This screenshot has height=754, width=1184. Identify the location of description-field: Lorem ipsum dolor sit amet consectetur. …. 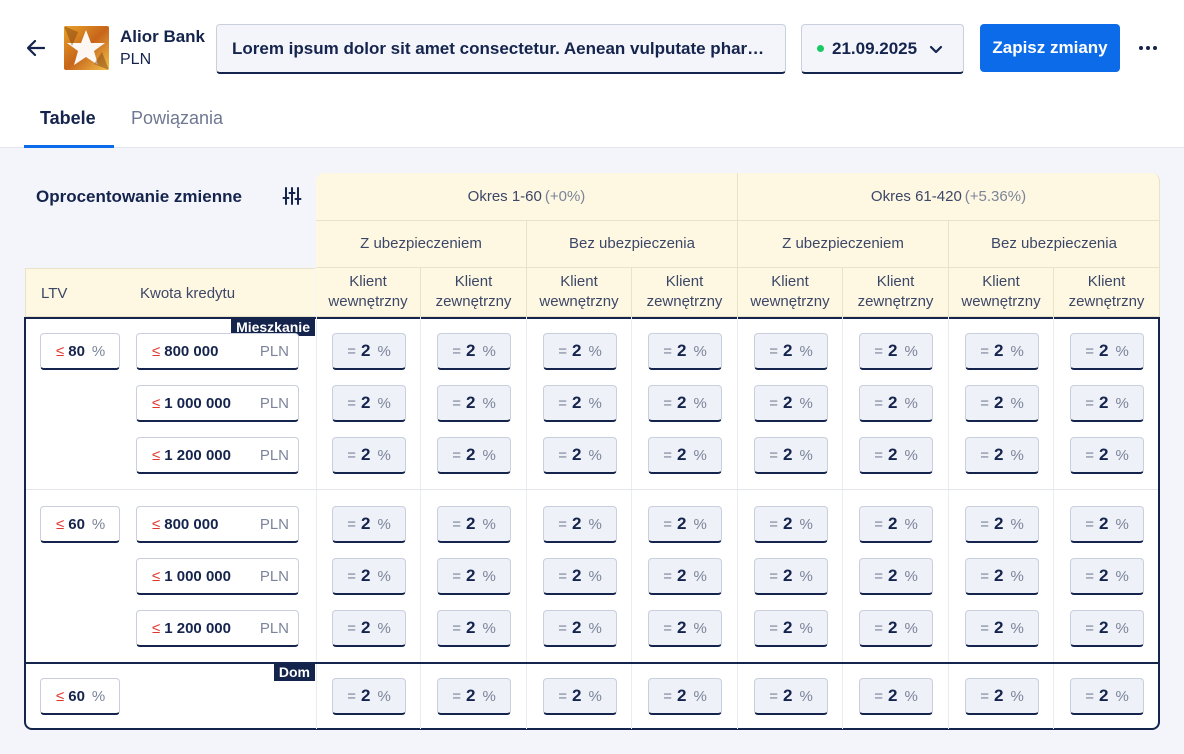
(501, 49).